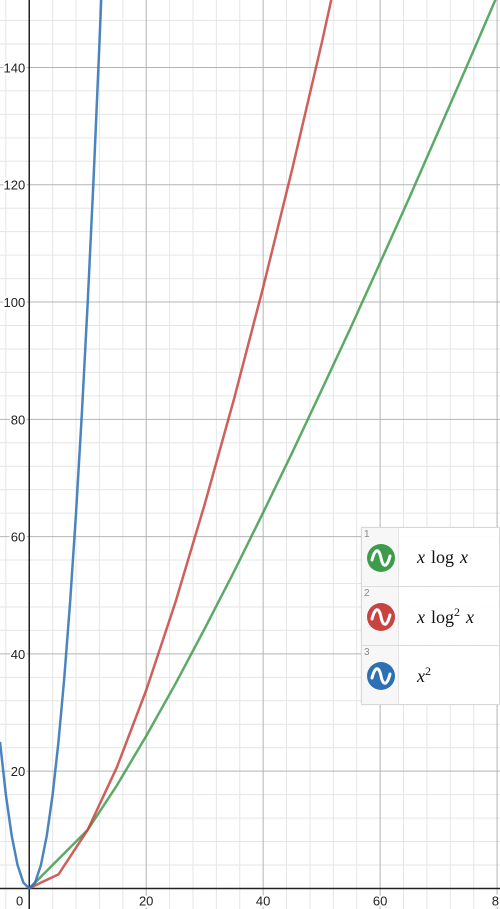 Image resolution: width=500 pixels, height=909 pixels. I want to click on x-tick-label: 20, so click(146, 900).